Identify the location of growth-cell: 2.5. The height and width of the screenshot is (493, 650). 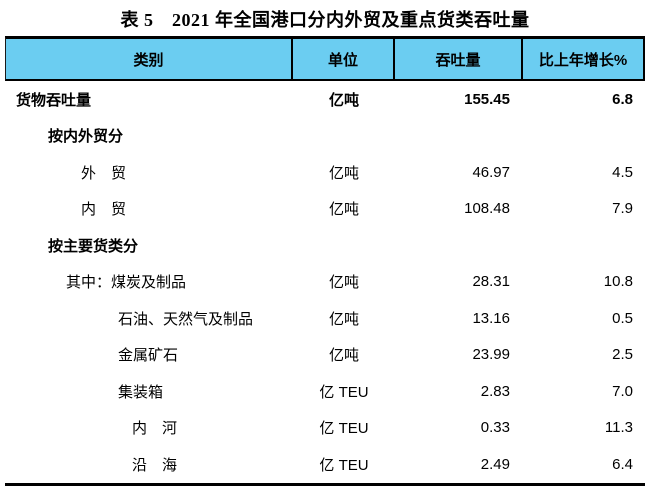
(622, 355).